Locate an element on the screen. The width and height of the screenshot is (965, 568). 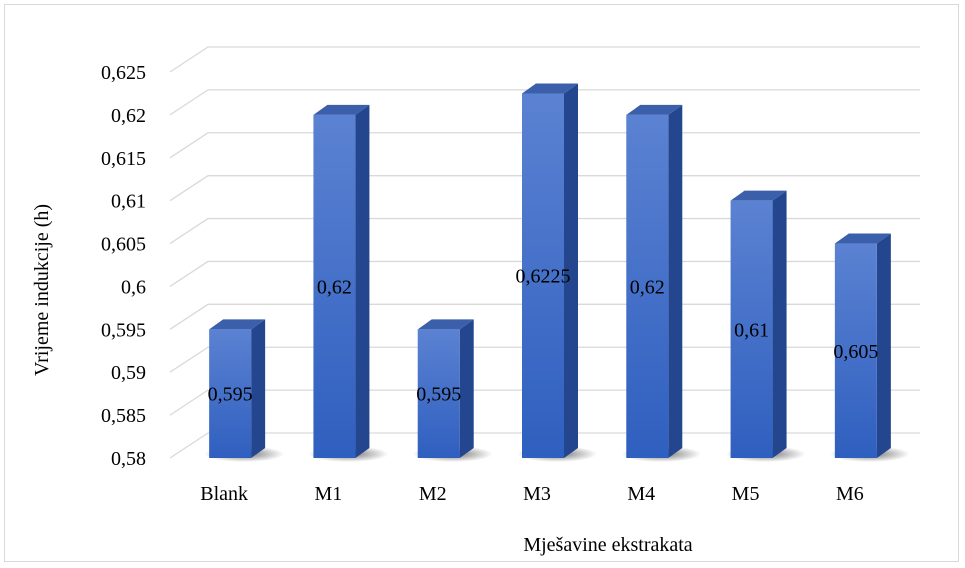
y-tick-label: 0,59 is located at coordinates (128, 373).